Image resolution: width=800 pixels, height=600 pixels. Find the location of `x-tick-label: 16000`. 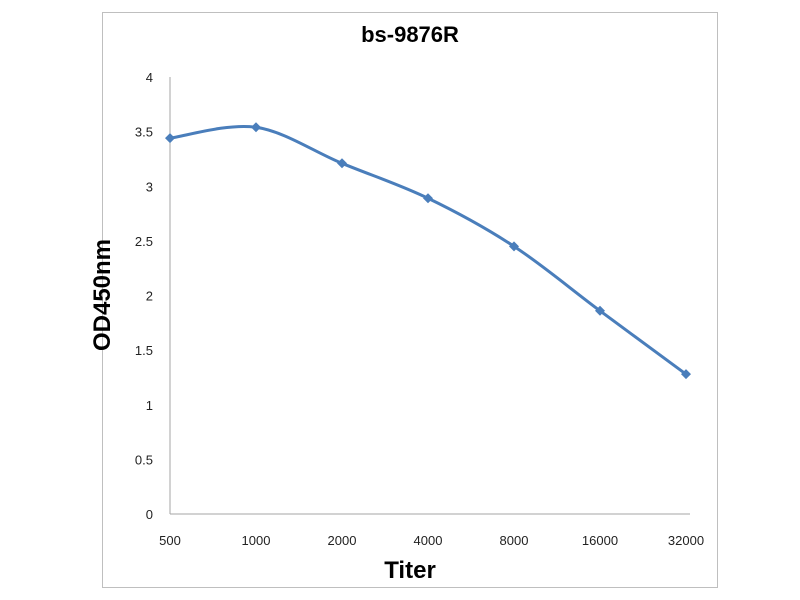

x-tick-label: 16000 is located at coordinates (600, 540).